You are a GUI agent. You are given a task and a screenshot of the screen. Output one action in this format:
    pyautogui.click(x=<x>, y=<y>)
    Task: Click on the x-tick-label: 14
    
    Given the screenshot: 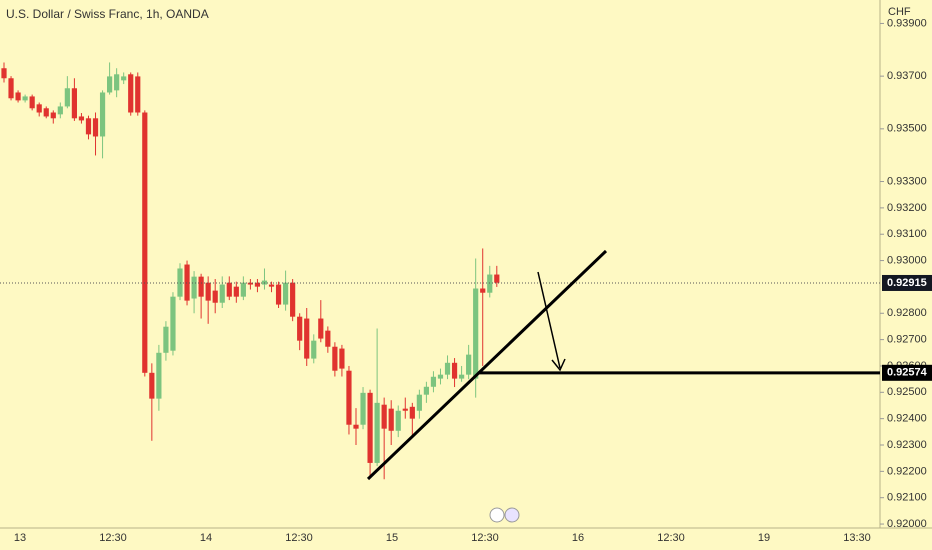 What is the action you would take?
    pyautogui.click(x=206, y=538)
    